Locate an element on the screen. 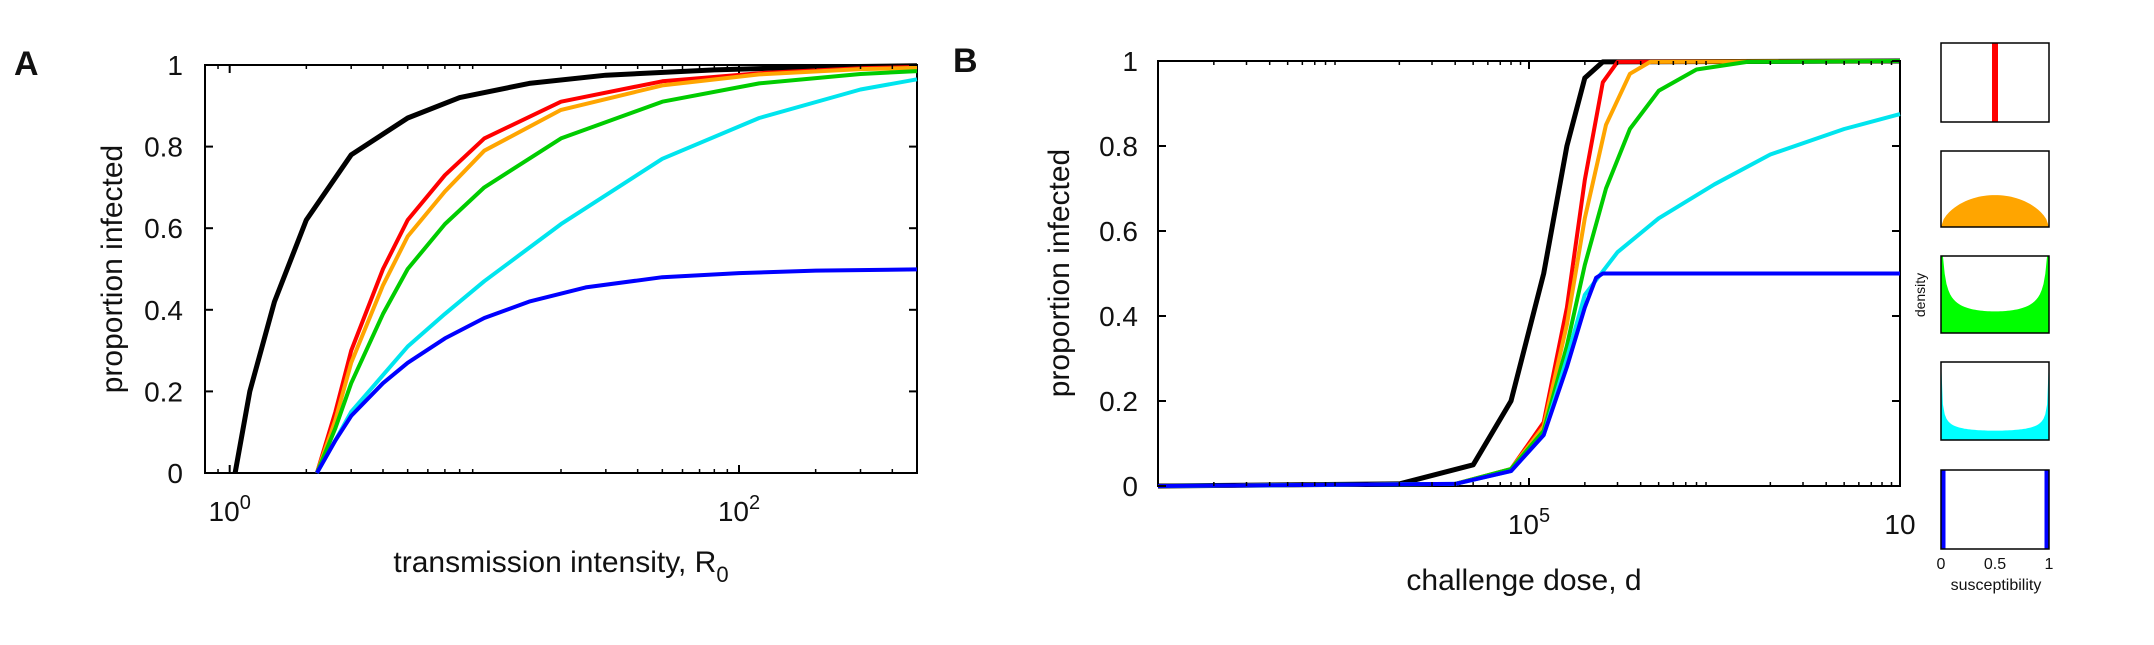 This screenshot has height=645, width=2154. y-tick-label-b-1: 0.2 is located at coordinates (1118, 401).